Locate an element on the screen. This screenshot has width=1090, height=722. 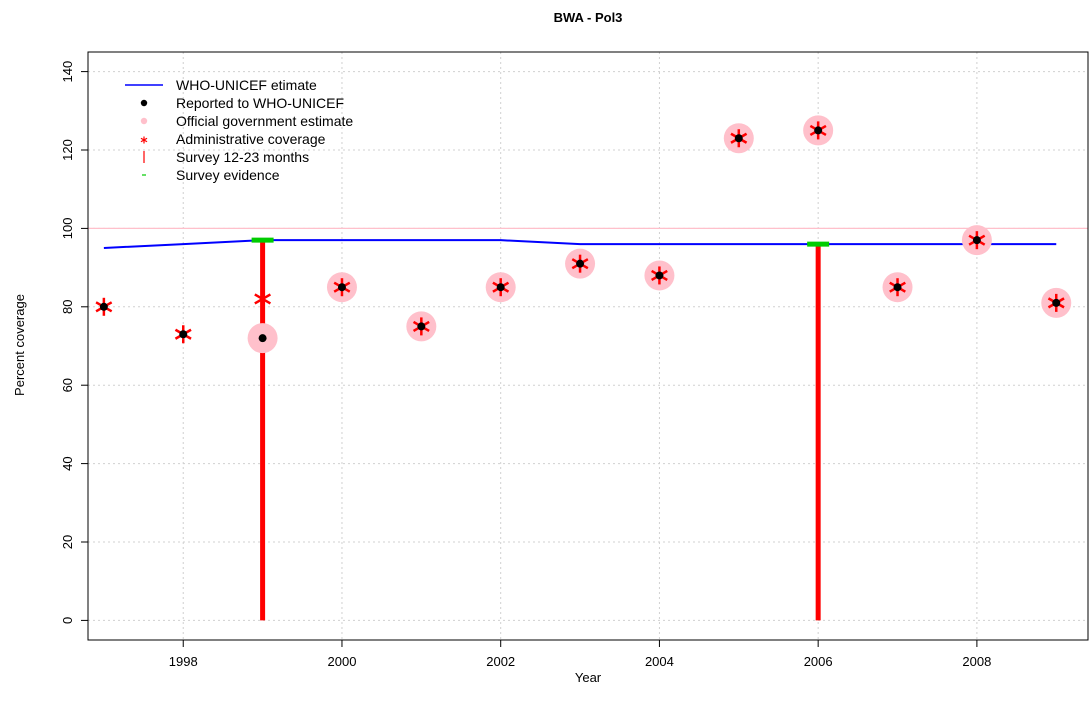
admin-coverage-point is located at coordinates (263, 298).